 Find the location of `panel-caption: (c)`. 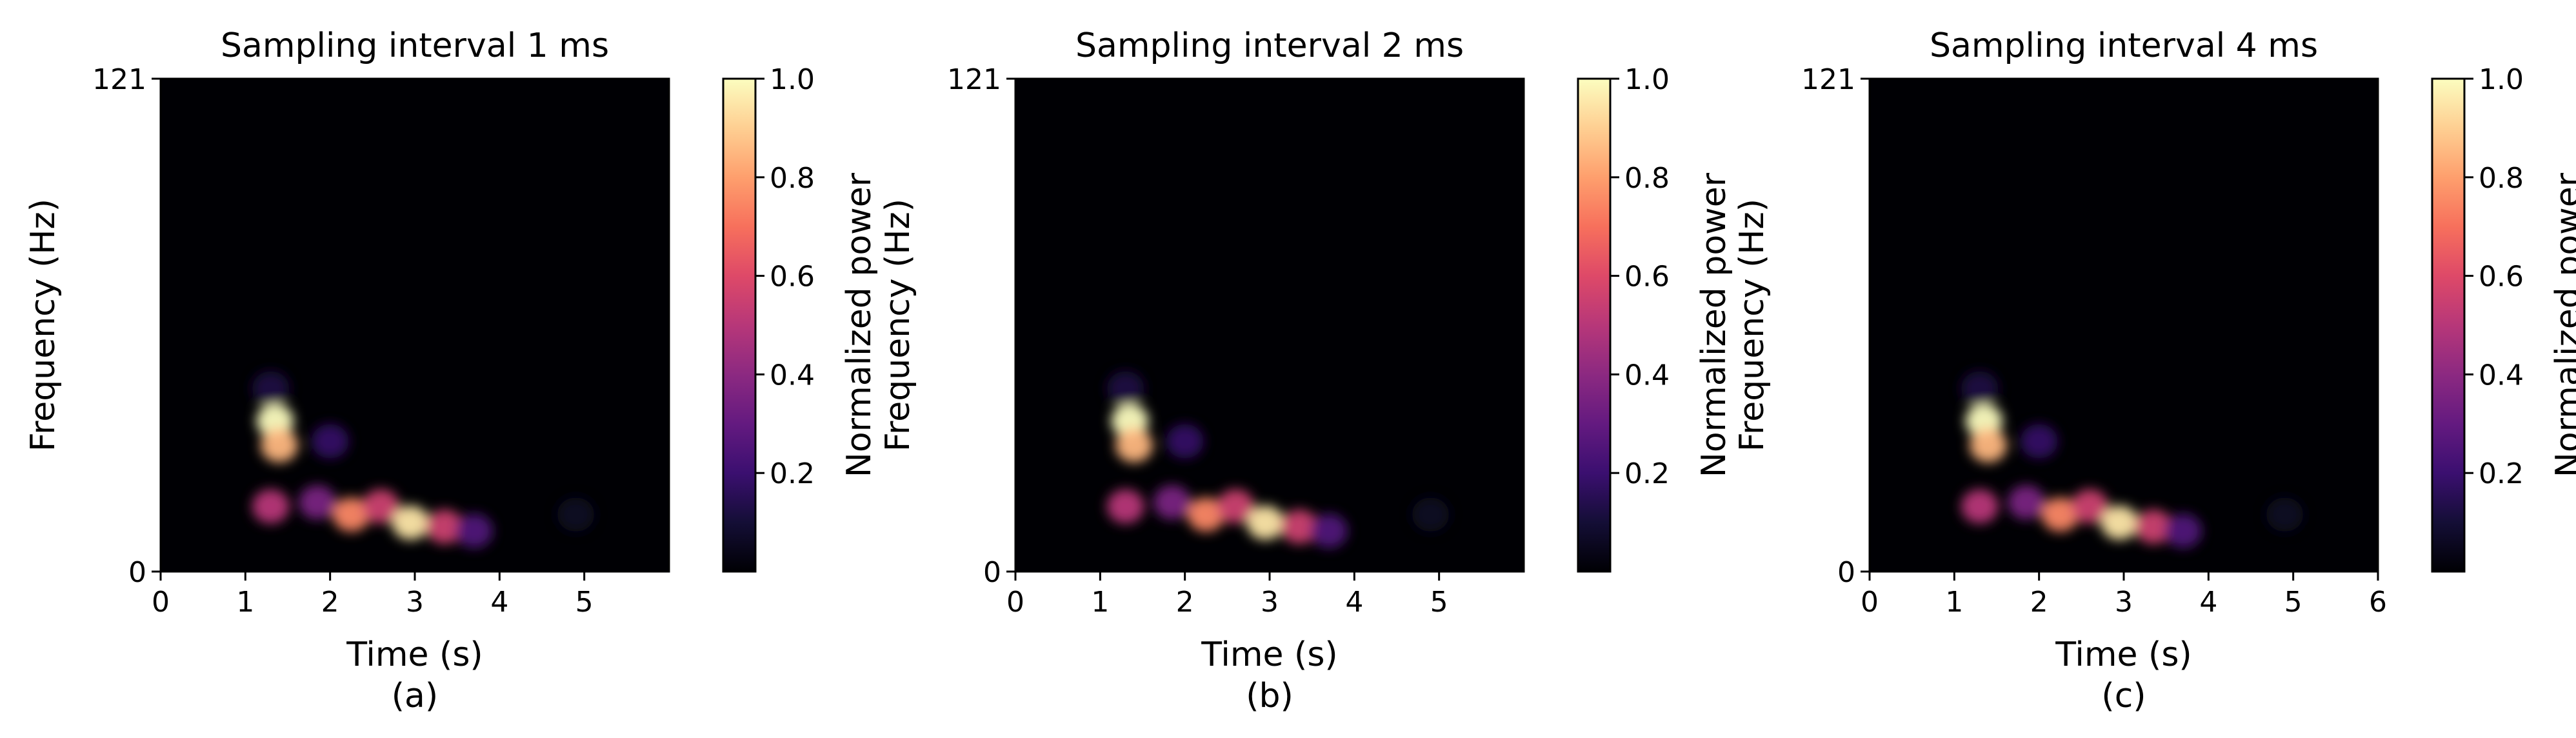

panel-caption: (c) is located at coordinates (2123, 696).